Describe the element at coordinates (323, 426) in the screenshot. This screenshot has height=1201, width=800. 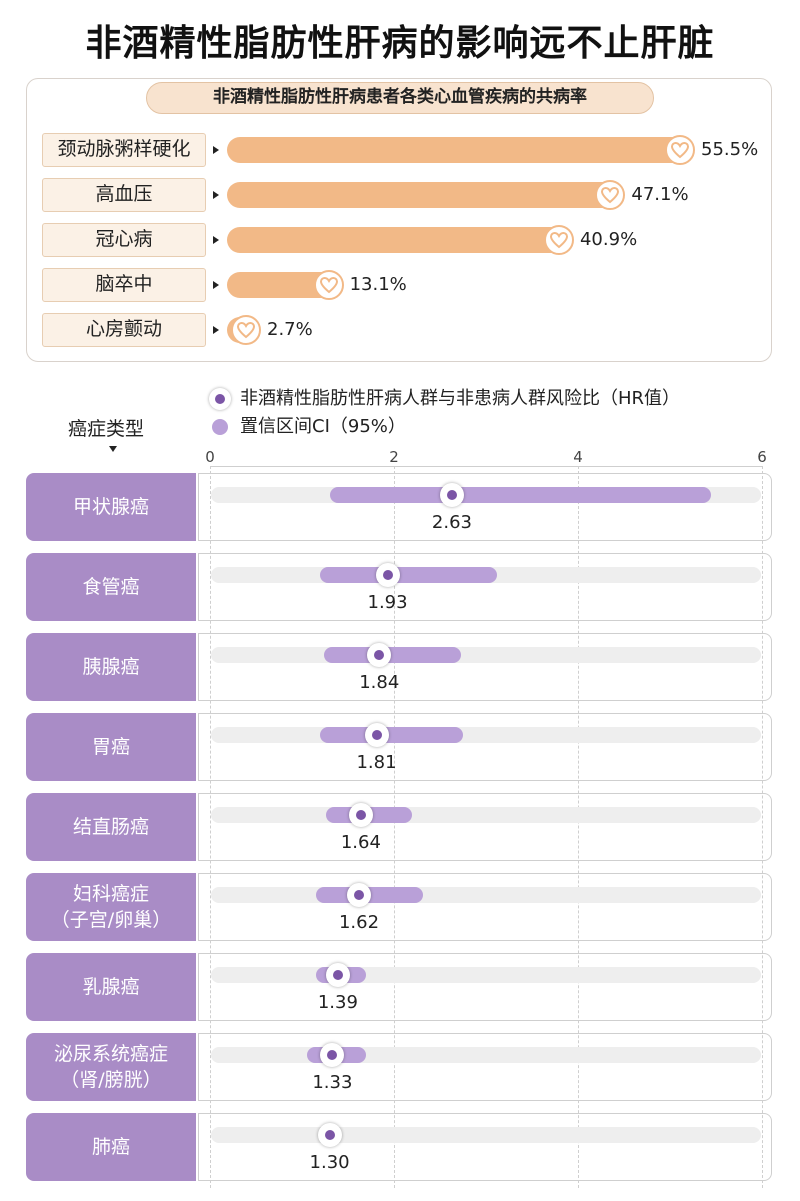
I see `legend-ci-label: 置信区间CI（95%）` at that location.